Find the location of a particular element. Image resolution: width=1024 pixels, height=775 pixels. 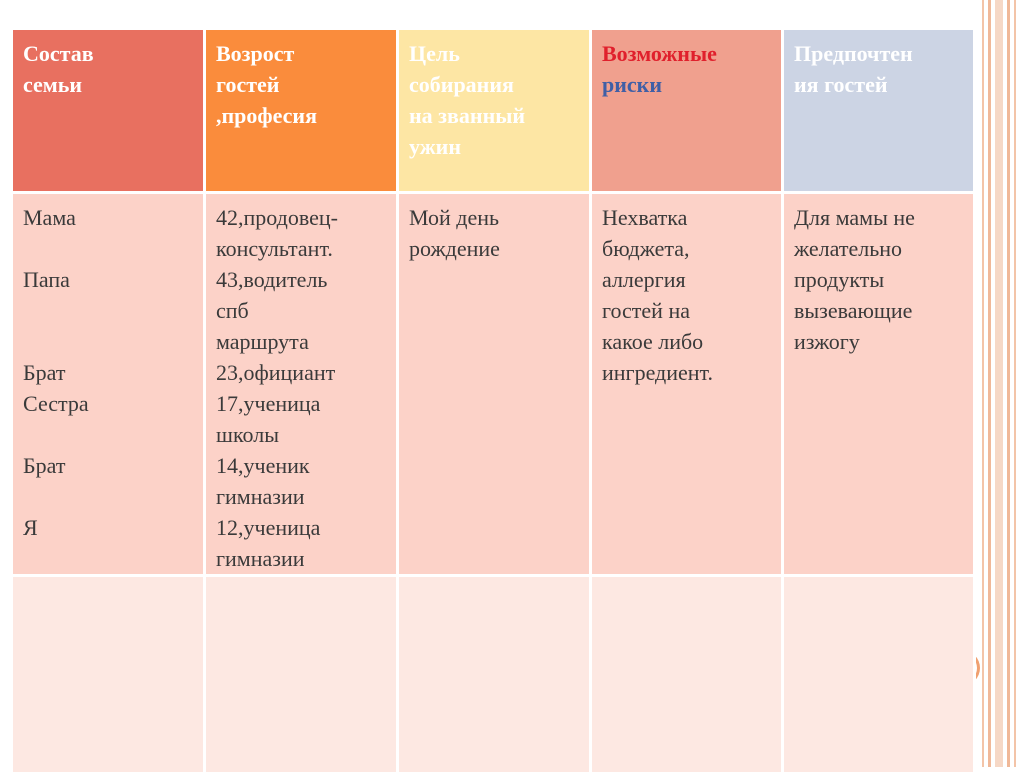

family-member: Мама is located at coordinates (49, 217).